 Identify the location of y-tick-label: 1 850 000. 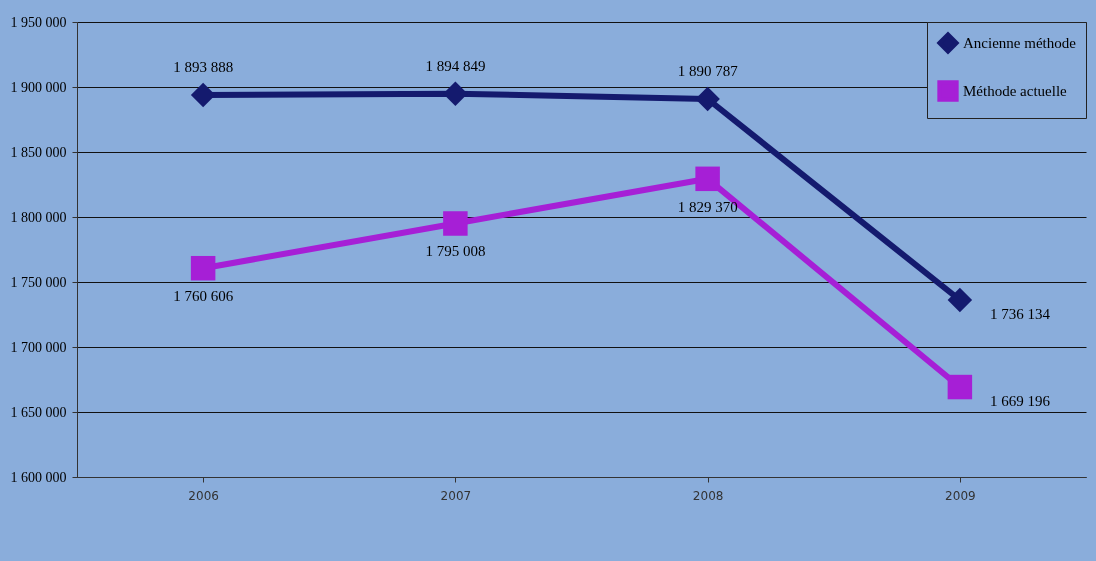
(38, 152).